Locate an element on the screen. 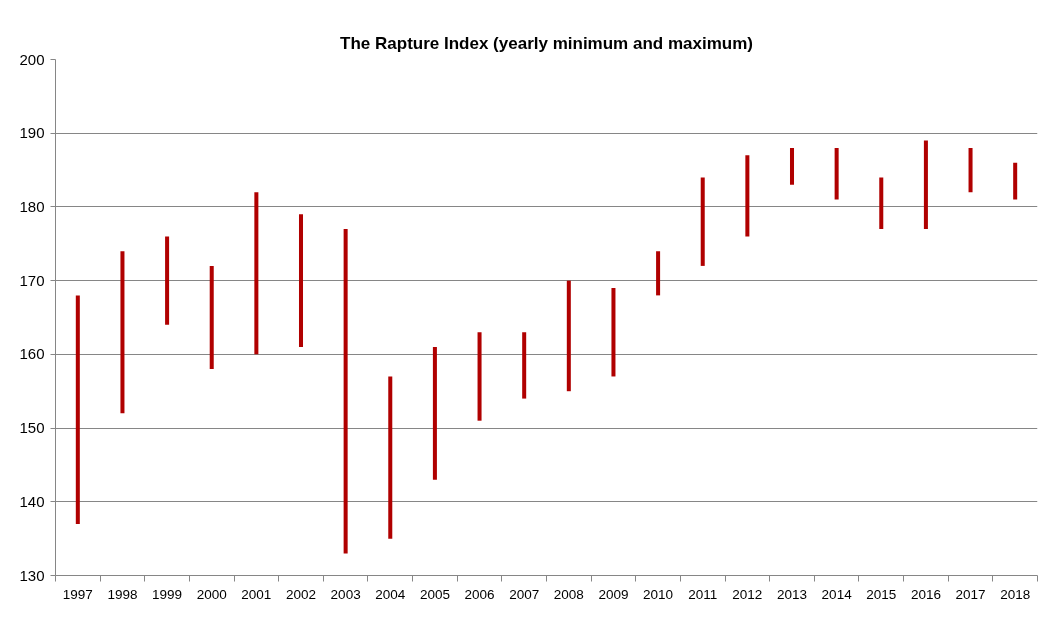 The height and width of the screenshot is (620, 1051). x-tick-label: 2009 is located at coordinates (613, 594).